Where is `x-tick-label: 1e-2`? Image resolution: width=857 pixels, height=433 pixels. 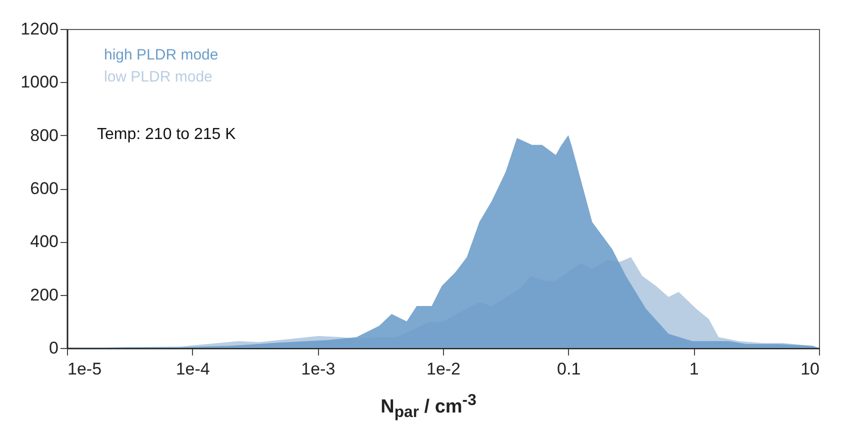
x-tick-label: 1e-2 is located at coordinates (443, 369).